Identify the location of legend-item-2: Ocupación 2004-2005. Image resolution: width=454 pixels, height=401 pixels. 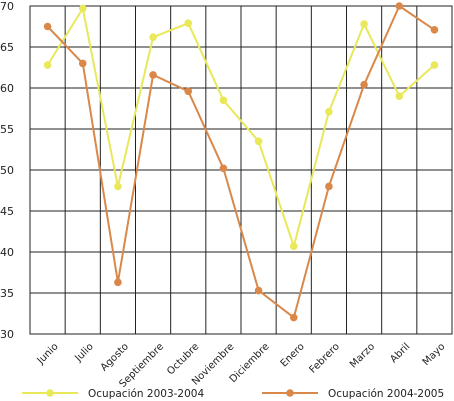
(353, 394).